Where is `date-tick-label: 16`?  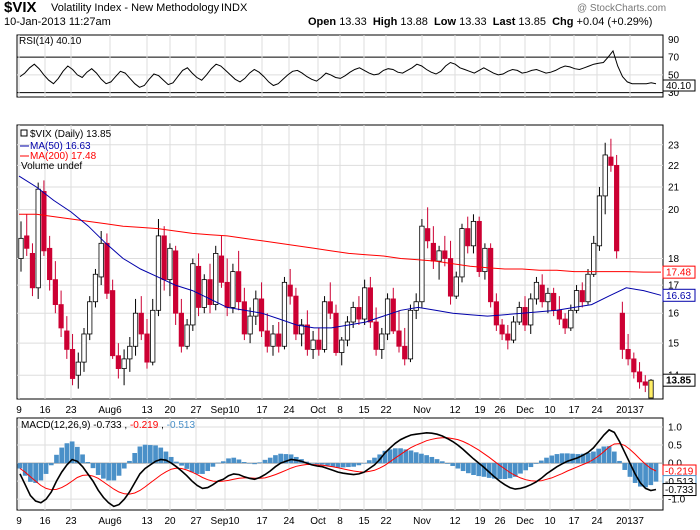 date-tick-label: 16 is located at coordinates (45, 410).